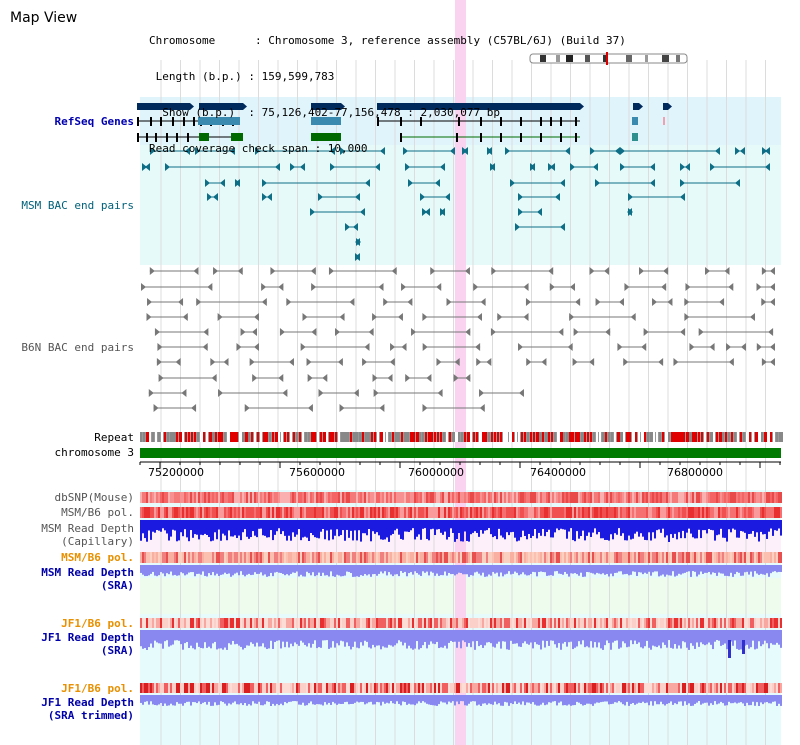 This screenshot has width=800, height=745. What do you see at coordinates (117, 650) in the screenshot?
I see `track-label-jf1-read-depth-sra-sub: (SRA)` at bounding box center [117, 650].